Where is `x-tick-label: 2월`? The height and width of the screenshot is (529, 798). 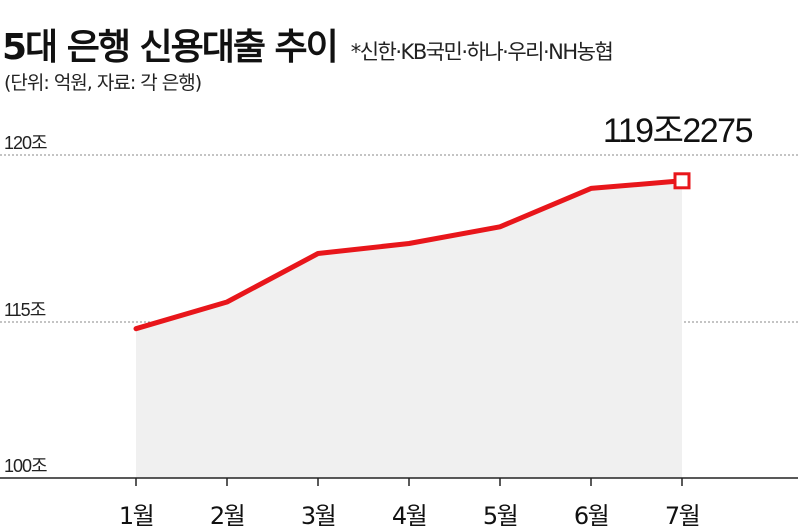
x-tick-label: 2월 is located at coordinates (227, 515).